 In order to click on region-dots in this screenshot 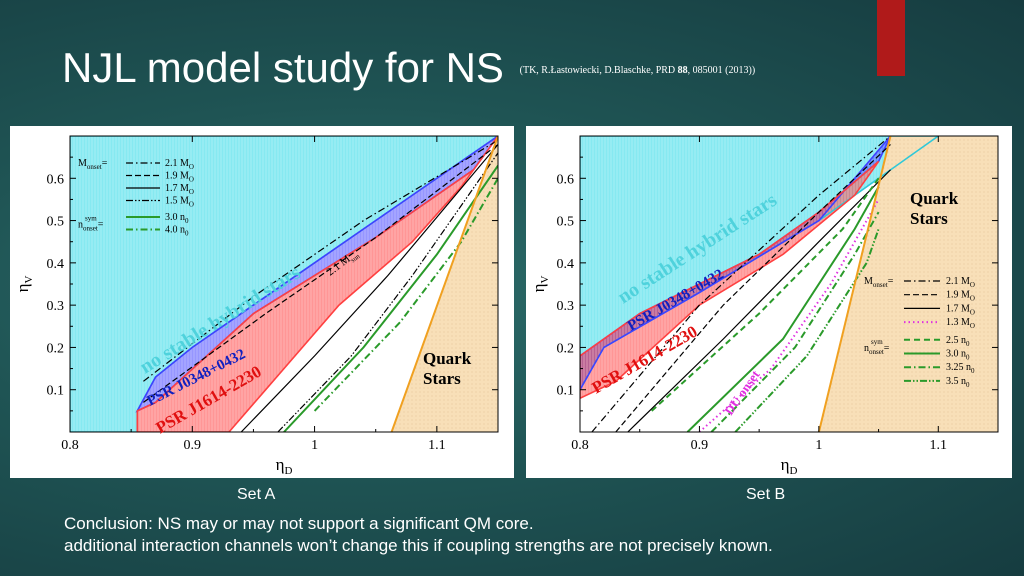, I will do `click(908, 284)`.